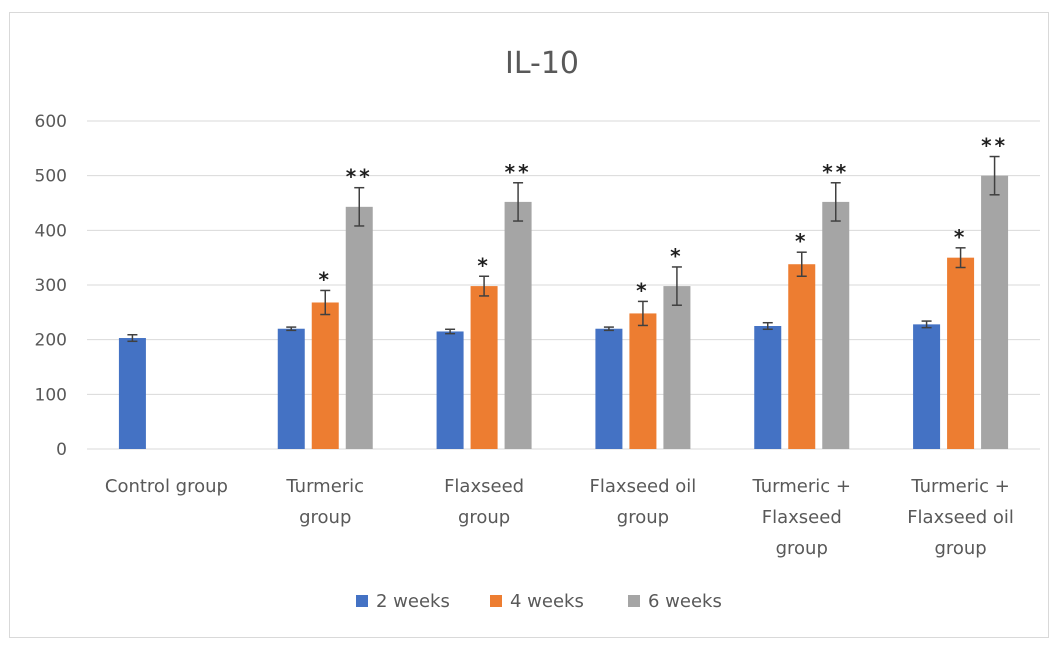 Image resolution: width=1058 pixels, height=645 pixels. I want to click on y-tick-label: 400, so click(51, 231).